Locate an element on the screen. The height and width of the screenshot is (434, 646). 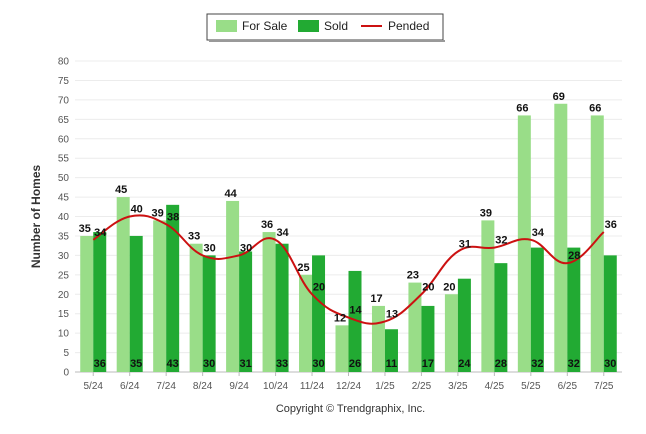
y-tick-label: 70 is located at coordinates (64, 100).